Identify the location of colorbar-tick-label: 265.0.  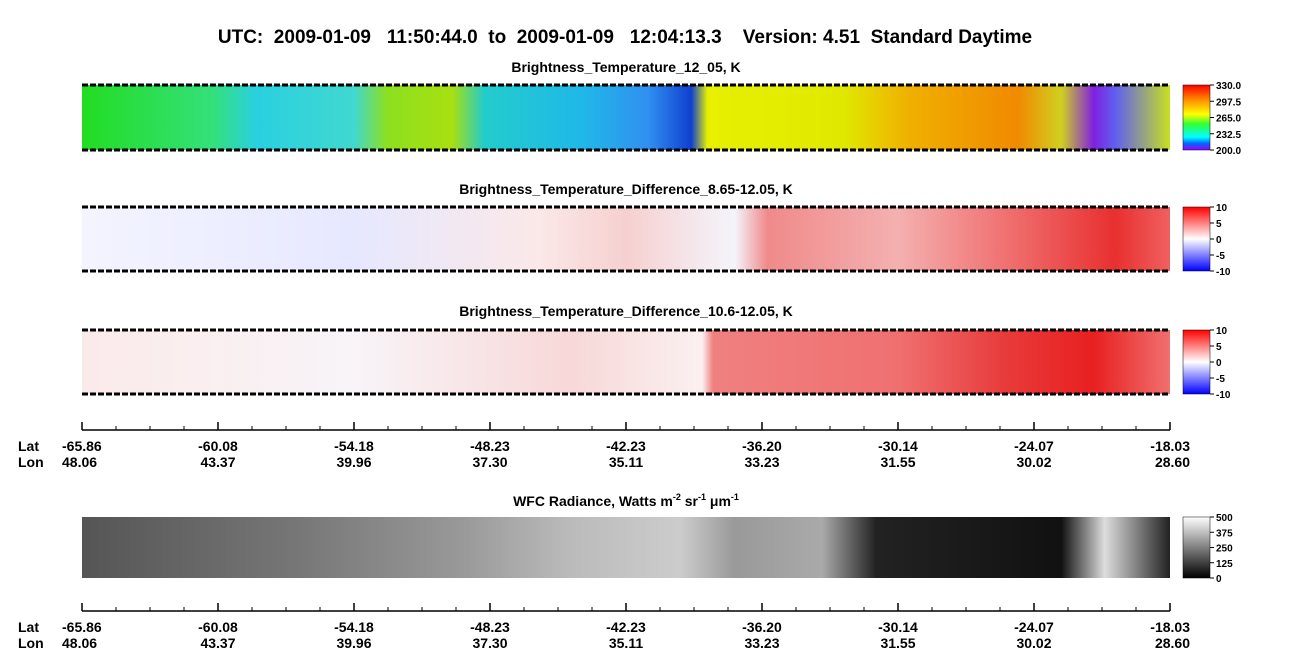
(1228, 119).